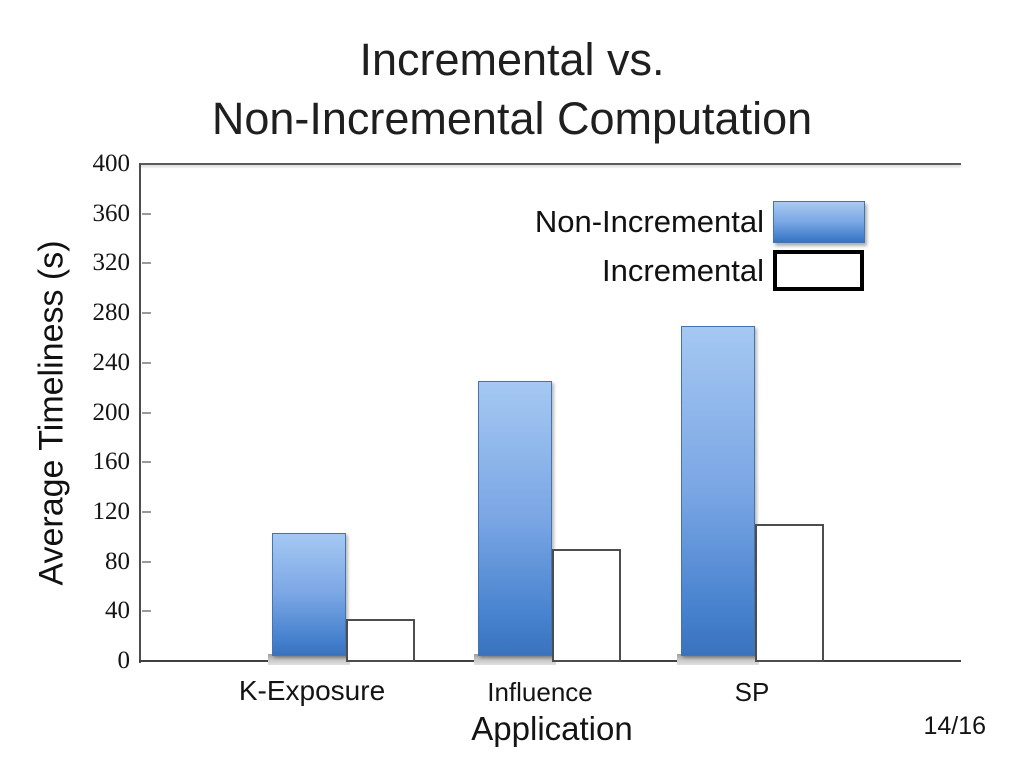 This screenshot has height=768, width=1024. What do you see at coordinates (111, 412) in the screenshot?
I see `y-tick-label-200: 200` at bounding box center [111, 412].